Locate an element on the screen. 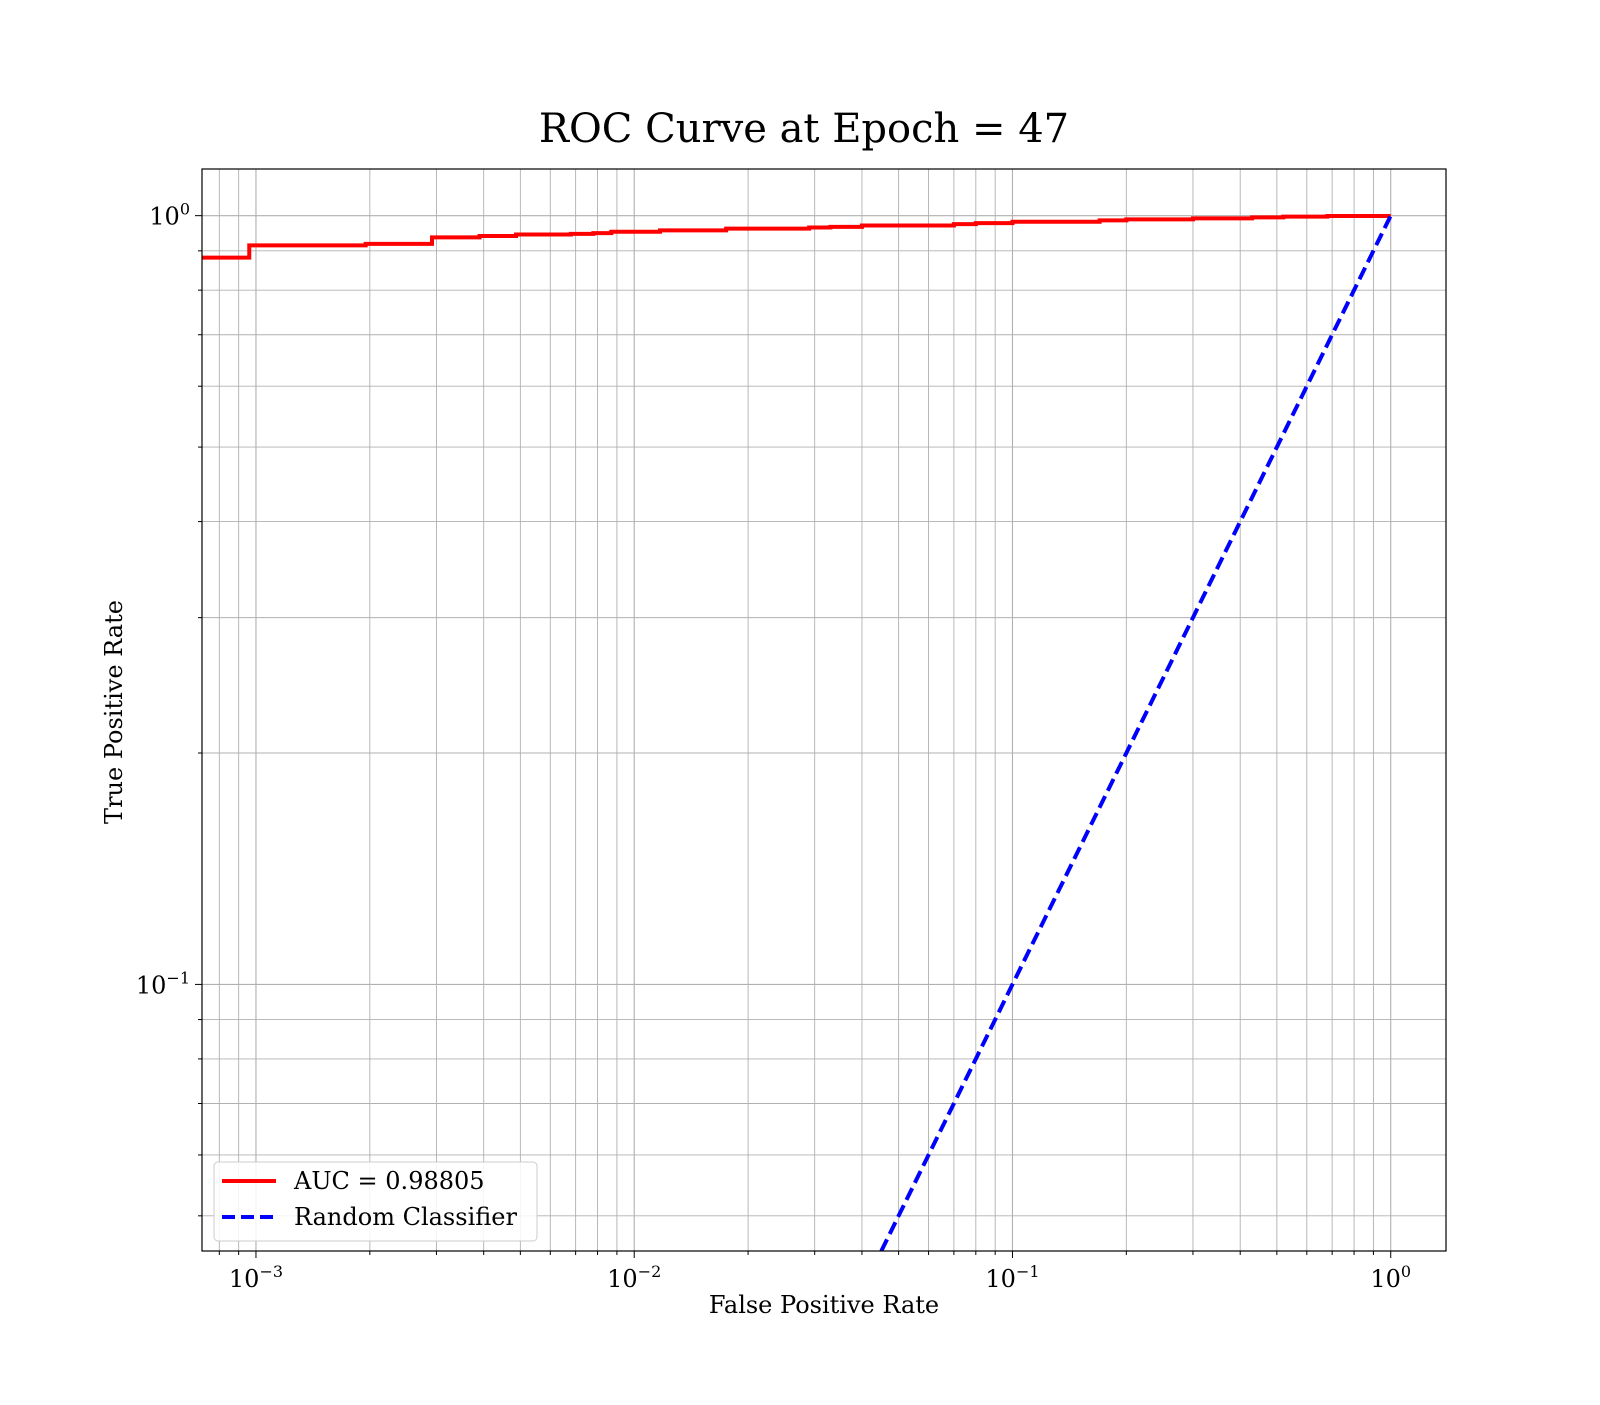  legend-box is located at coordinates (375, 1201).